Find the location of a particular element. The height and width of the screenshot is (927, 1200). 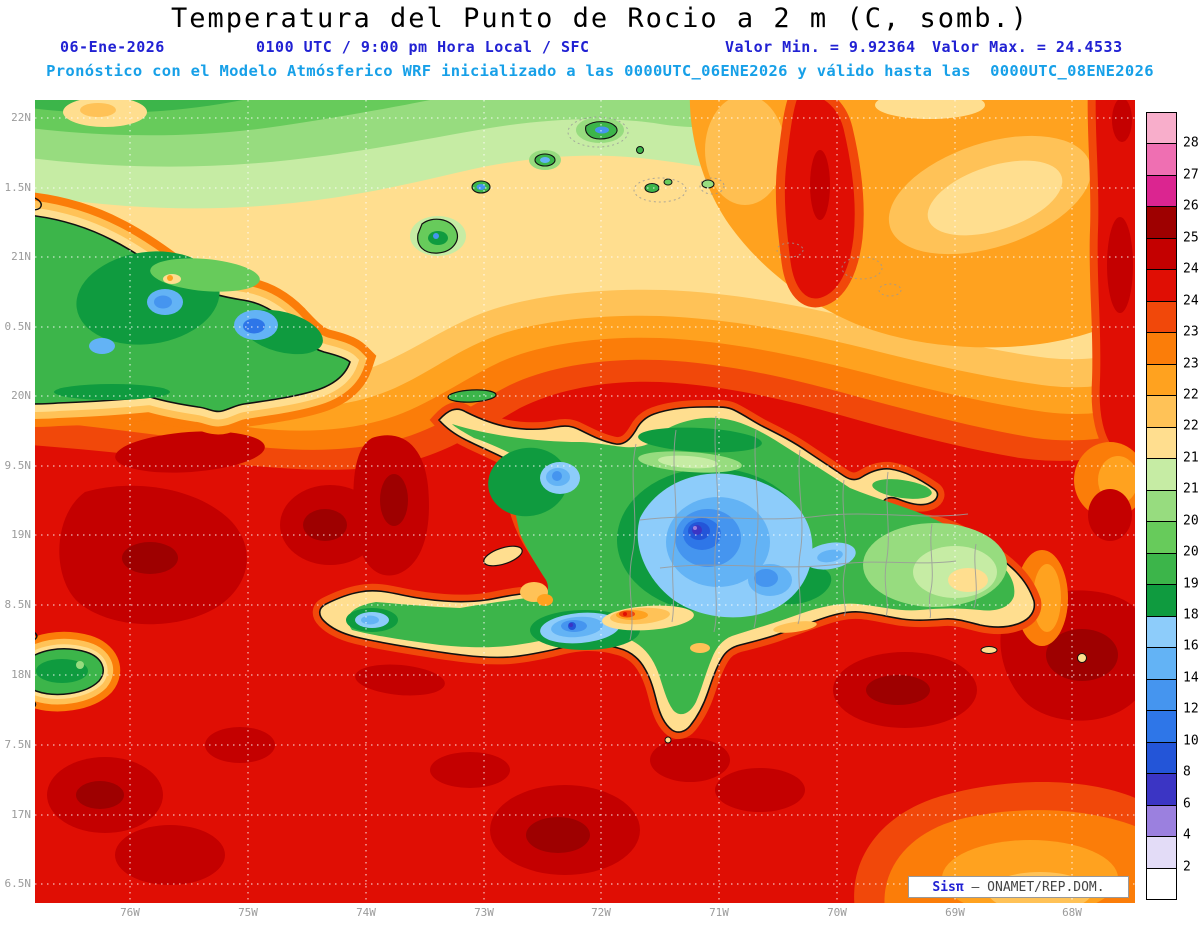

lat-label-19N: 19N is located at coordinates (21, 534).